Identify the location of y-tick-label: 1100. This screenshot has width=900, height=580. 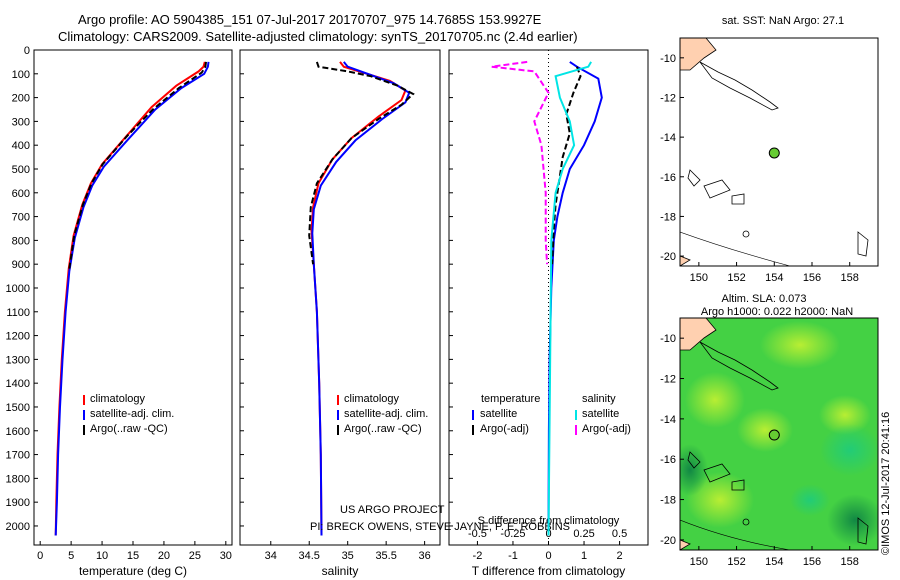
(18, 313).